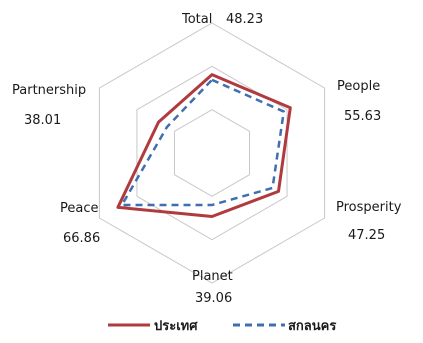 This screenshot has height=343, width=423. I want to click on axis-value-peace: 66.86, so click(81, 238).